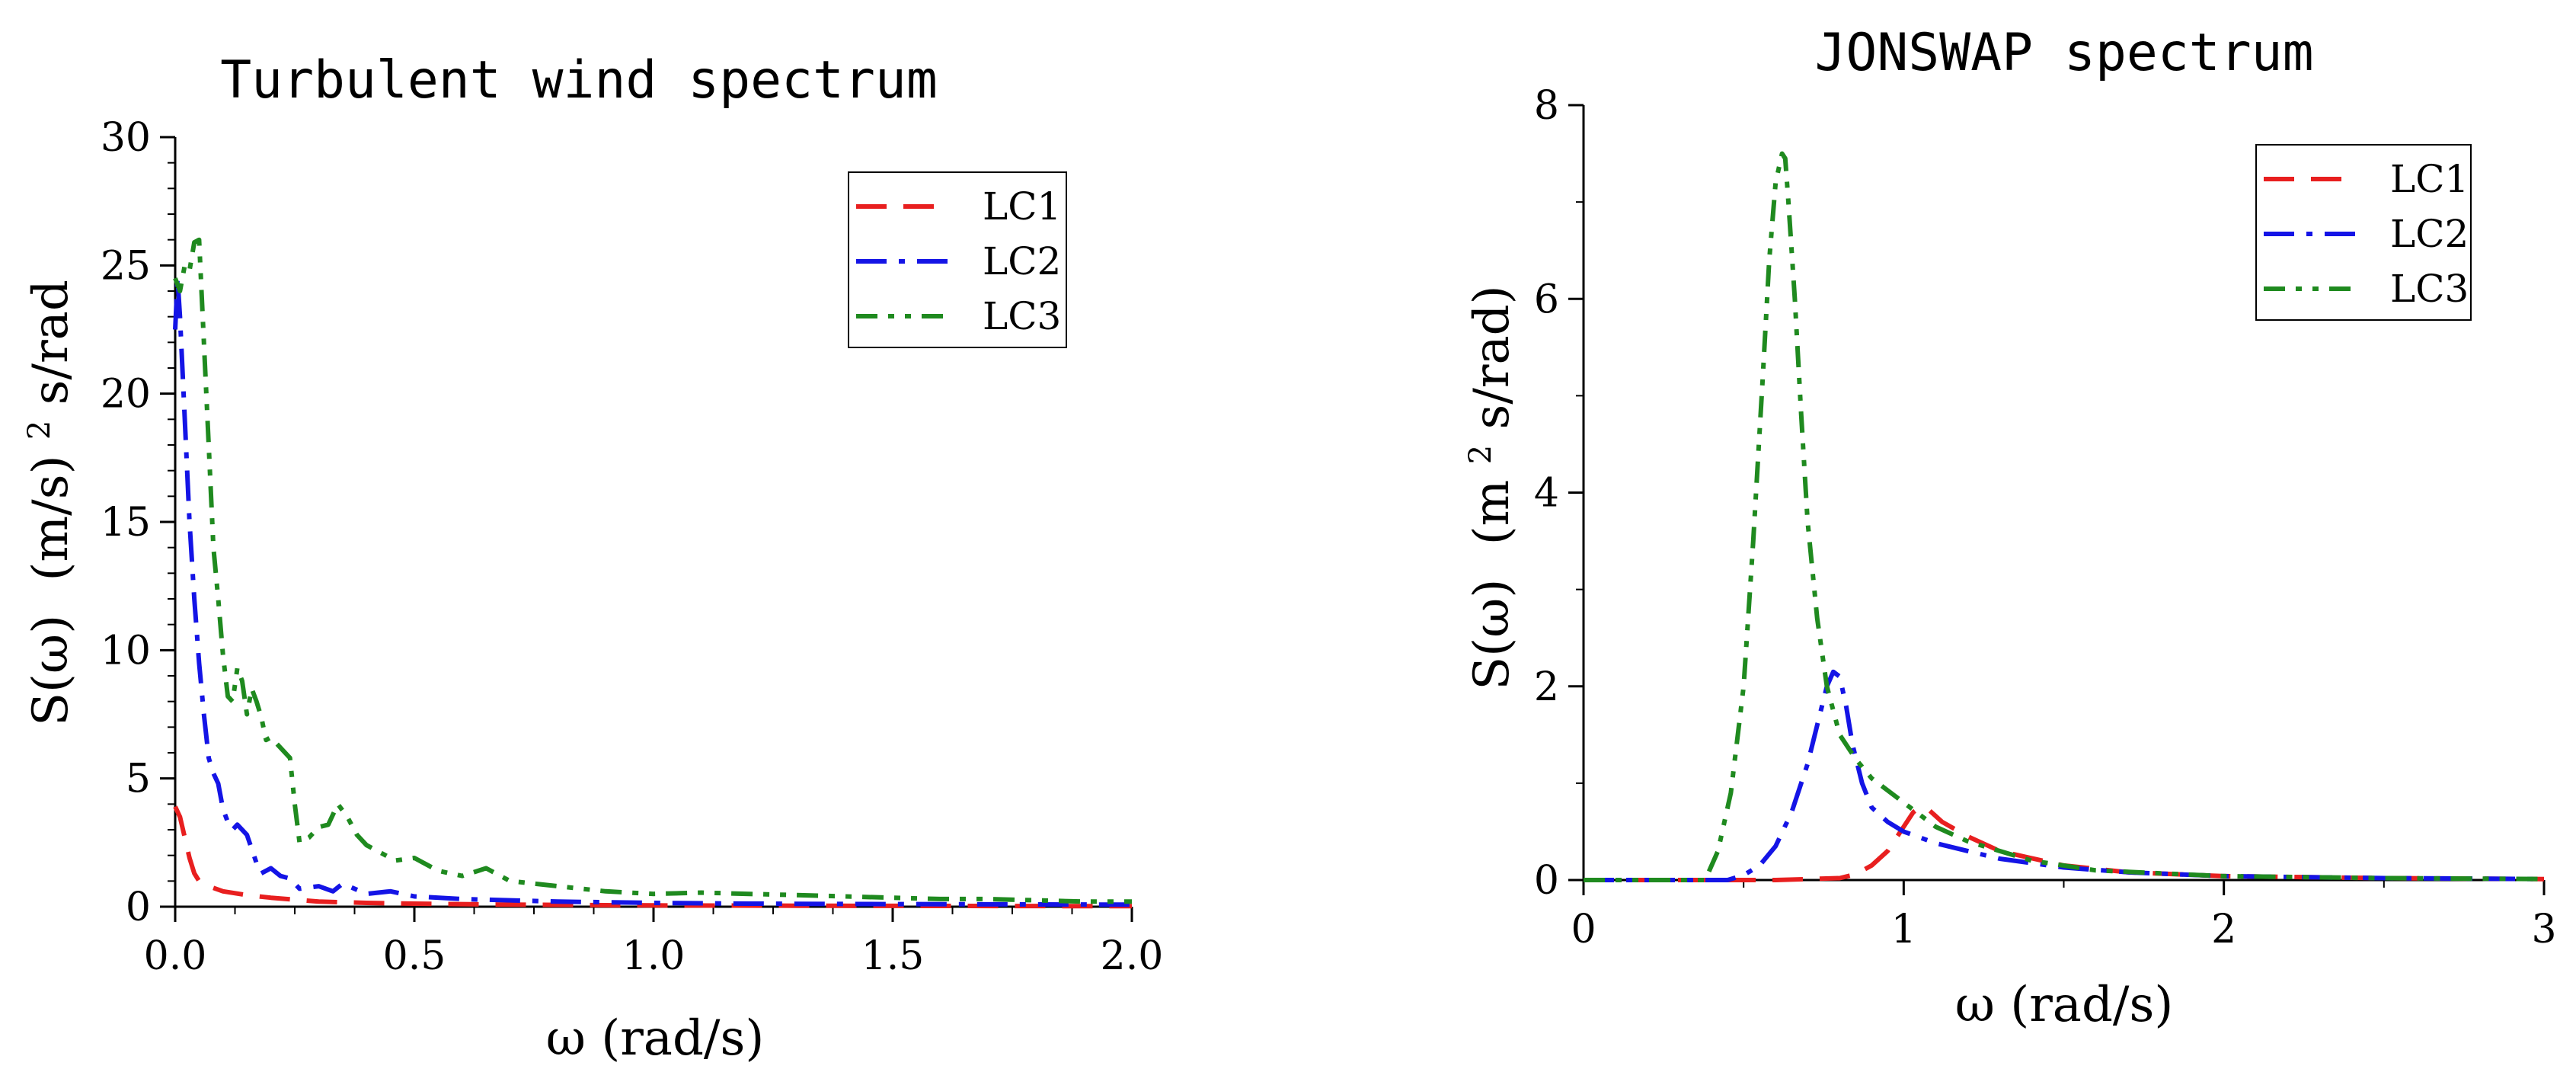  What do you see at coordinates (126, 395) in the screenshot?
I see `y-tick-label: 20` at bounding box center [126, 395].